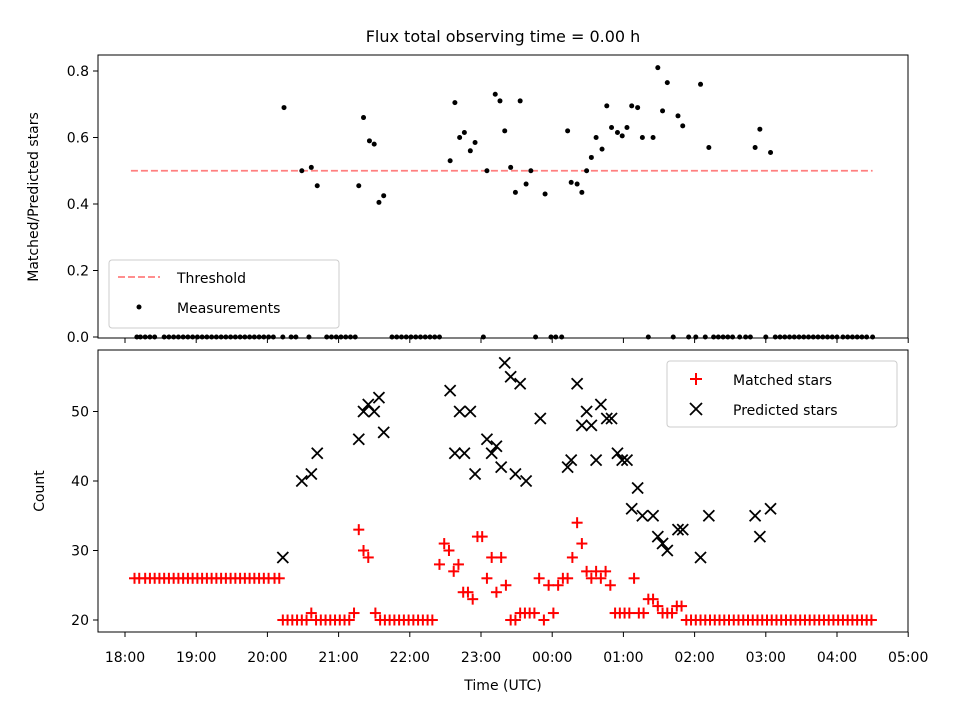 This screenshot has width=960, height=720. I want to click on ratio-y-tick-label: 0.0, so click(78, 338).